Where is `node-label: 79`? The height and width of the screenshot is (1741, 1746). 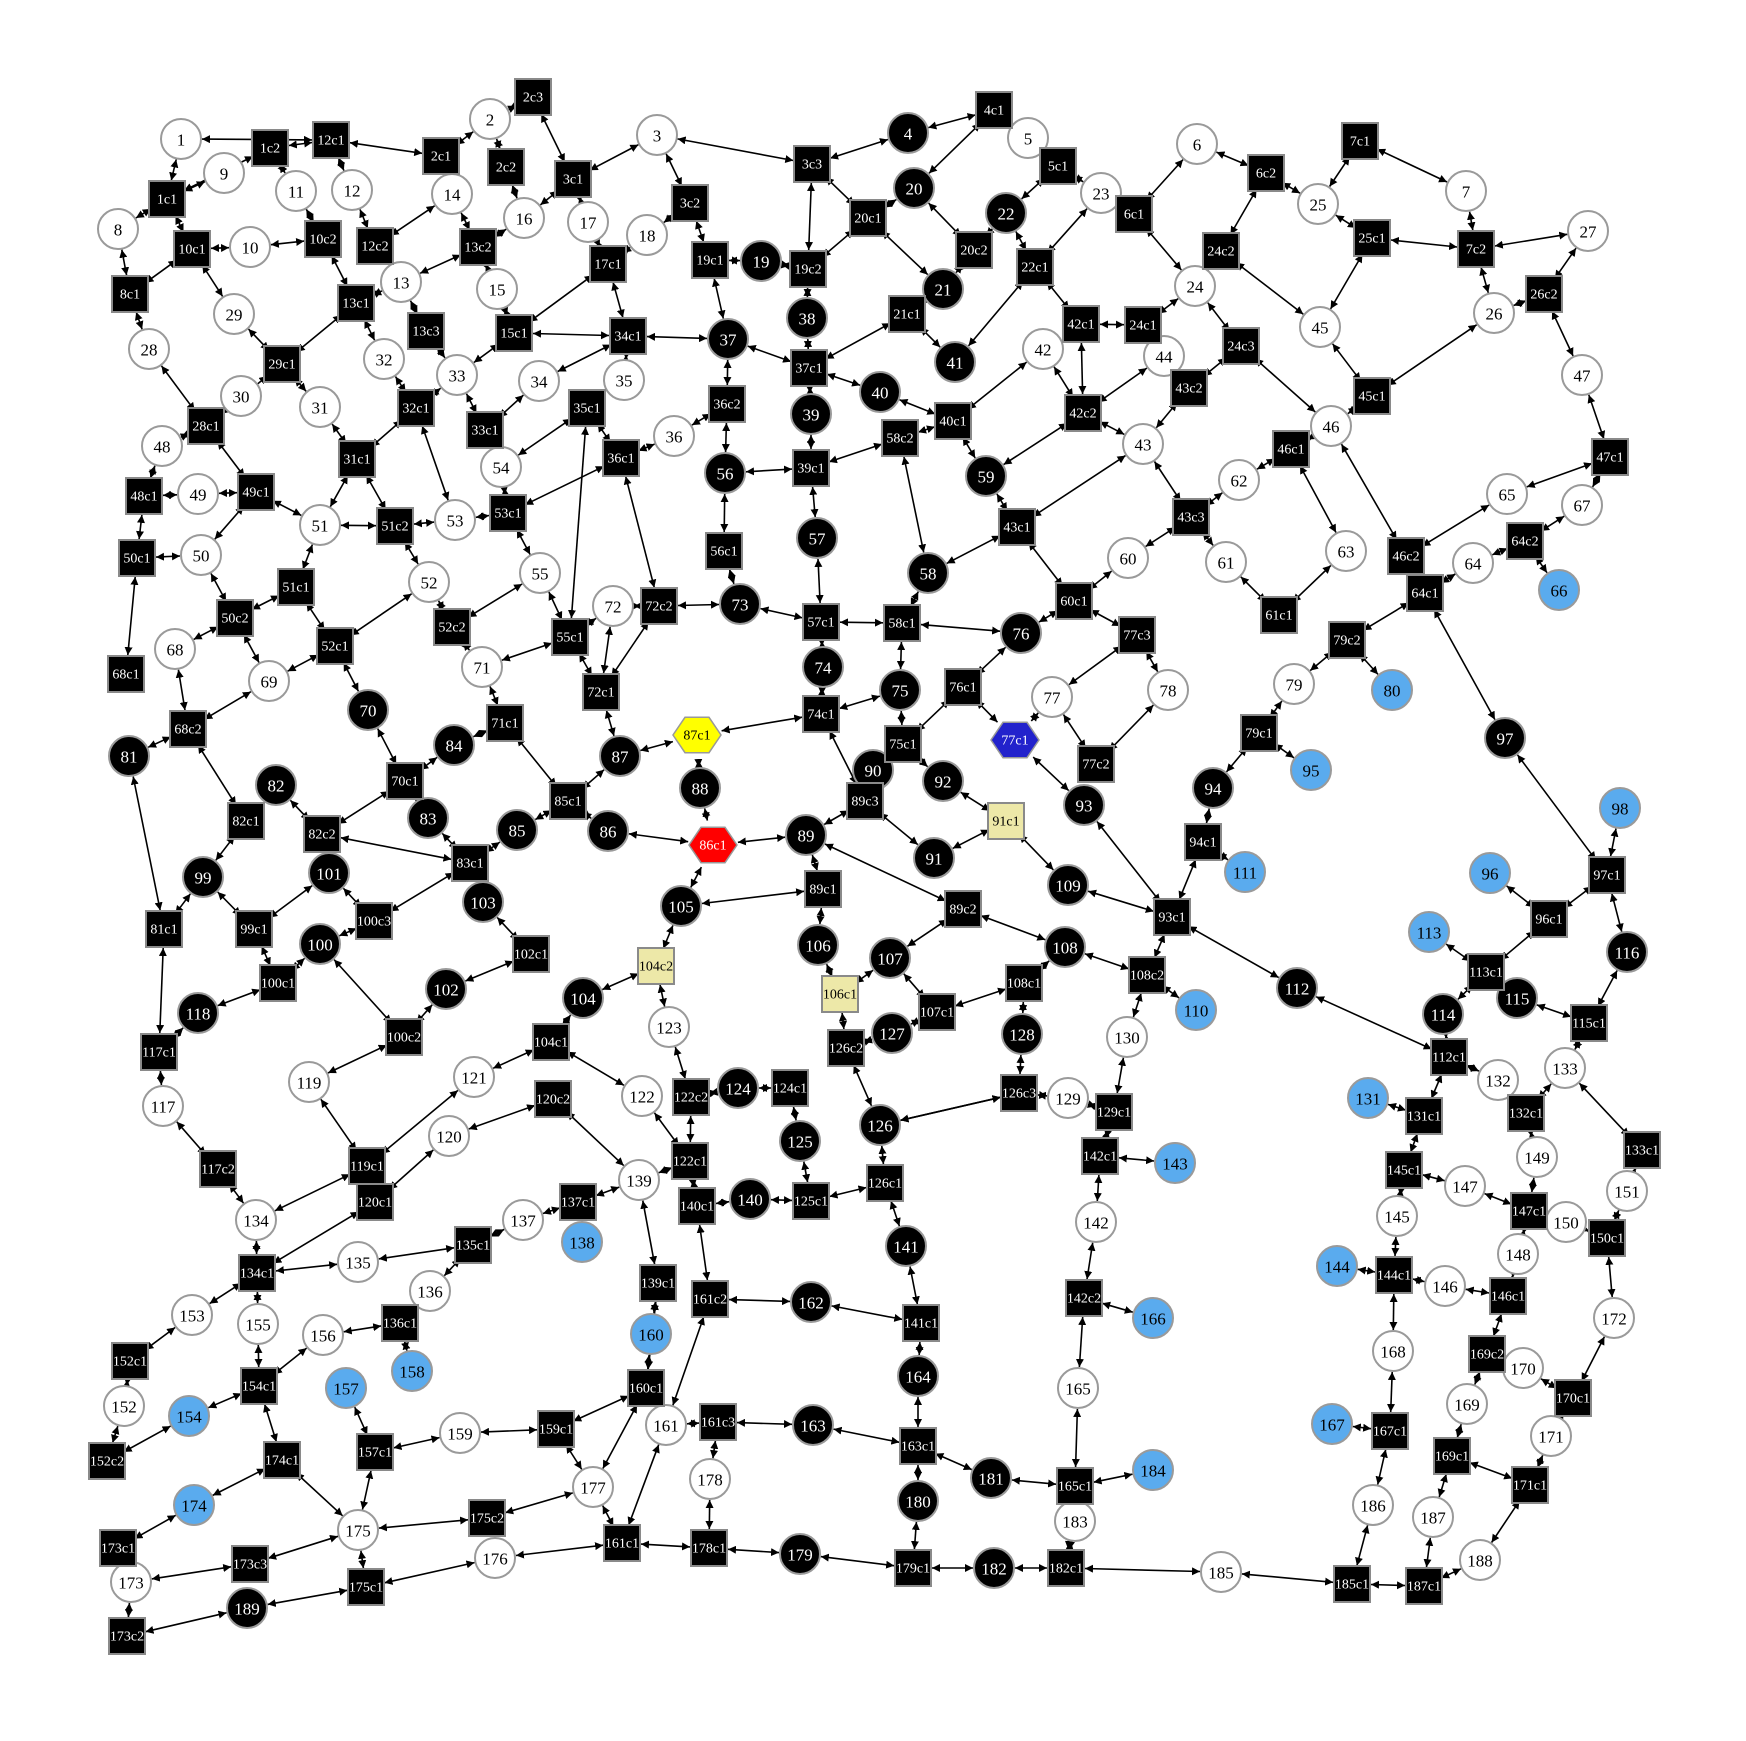
node-label: 79 is located at coordinates (1294, 685).